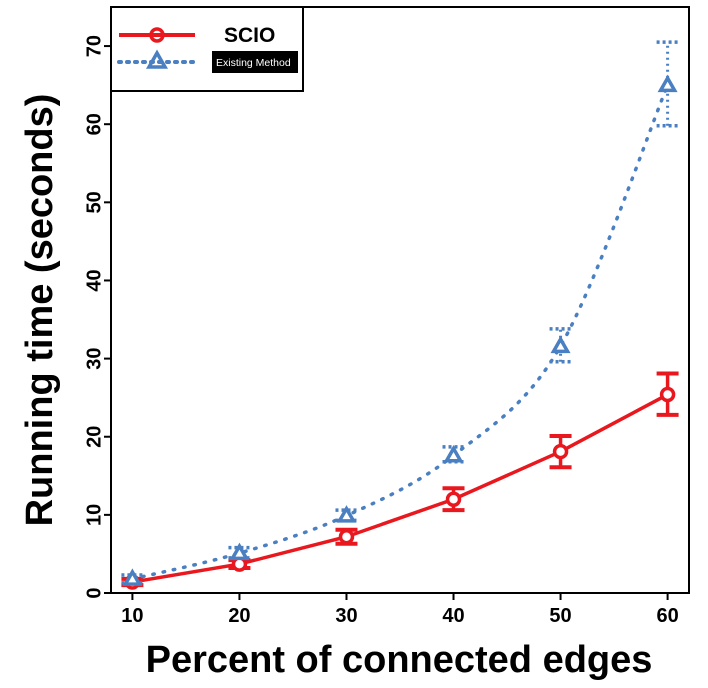 The image size is (708, 688). What do you see at coordinates (453, 616) in the screenshot?
I see `x-tick-label: 40` at bounding box center [453, 616].